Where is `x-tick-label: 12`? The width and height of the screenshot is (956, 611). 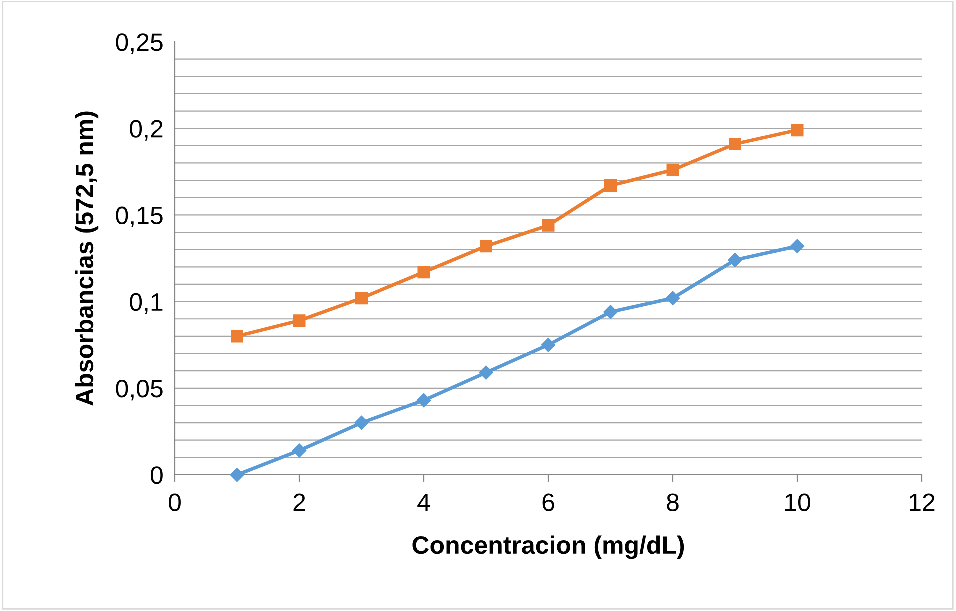
x-tick-label: 12 is located at coordinates (922, 503).